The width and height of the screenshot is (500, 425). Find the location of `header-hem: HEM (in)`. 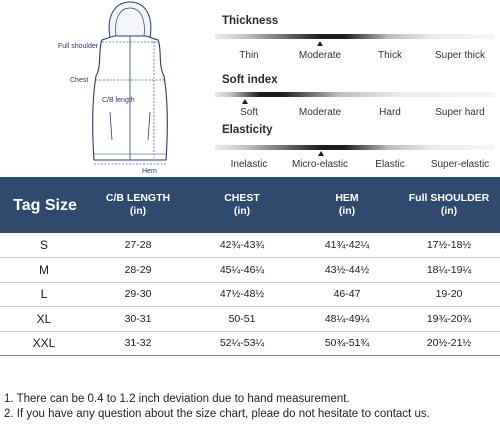

header-hem: HEM (in) is located at coordinates (347, 205).